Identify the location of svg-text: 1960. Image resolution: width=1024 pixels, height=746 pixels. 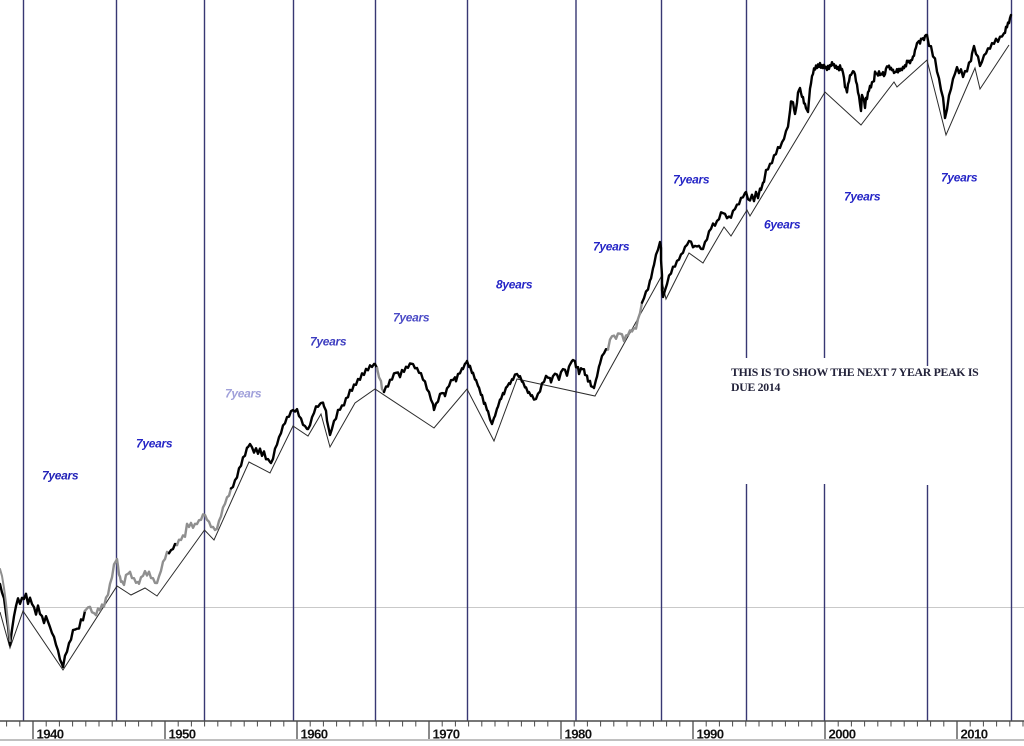
(314, 734).